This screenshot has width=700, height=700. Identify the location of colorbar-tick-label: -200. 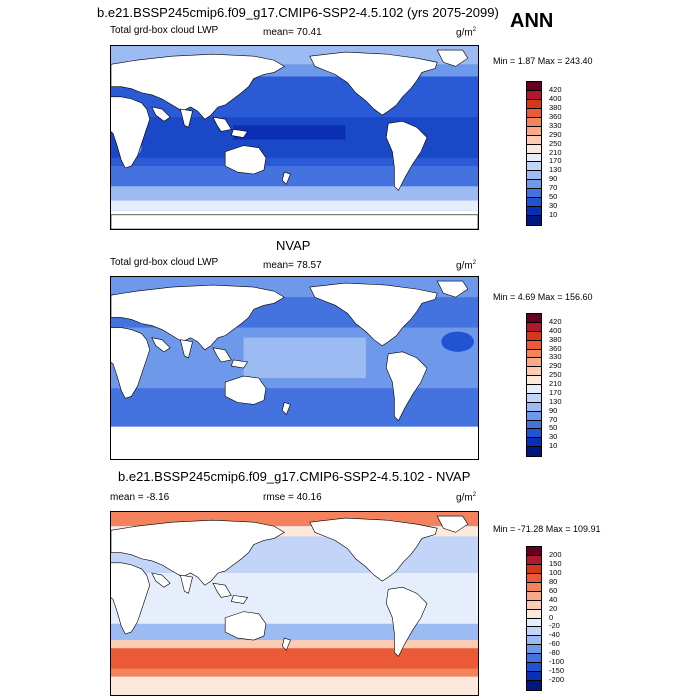
(557, 680).